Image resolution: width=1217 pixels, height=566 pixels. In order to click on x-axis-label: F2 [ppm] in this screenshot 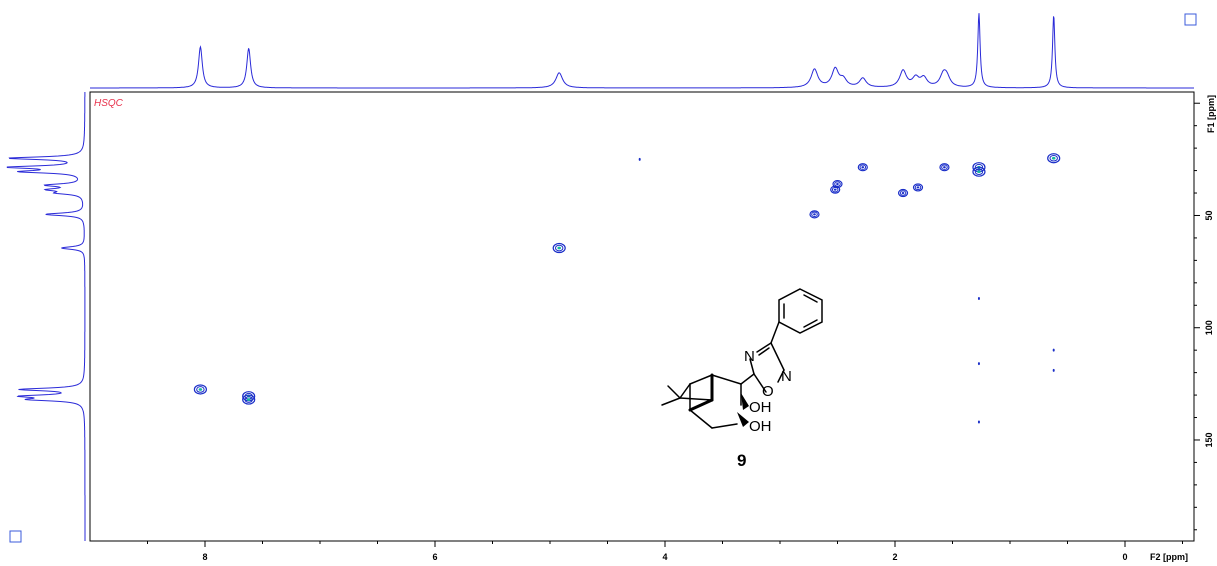, I will do `click(1169, 557)`.